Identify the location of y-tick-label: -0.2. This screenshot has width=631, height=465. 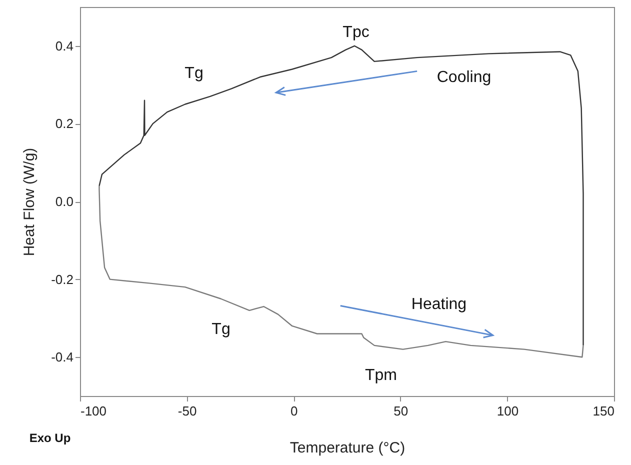
(62, 279).